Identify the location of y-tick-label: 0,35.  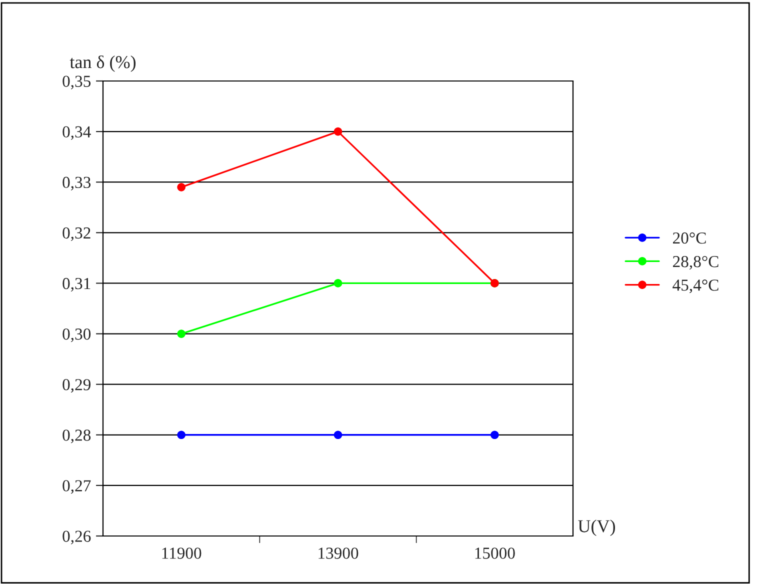
(76, 83).